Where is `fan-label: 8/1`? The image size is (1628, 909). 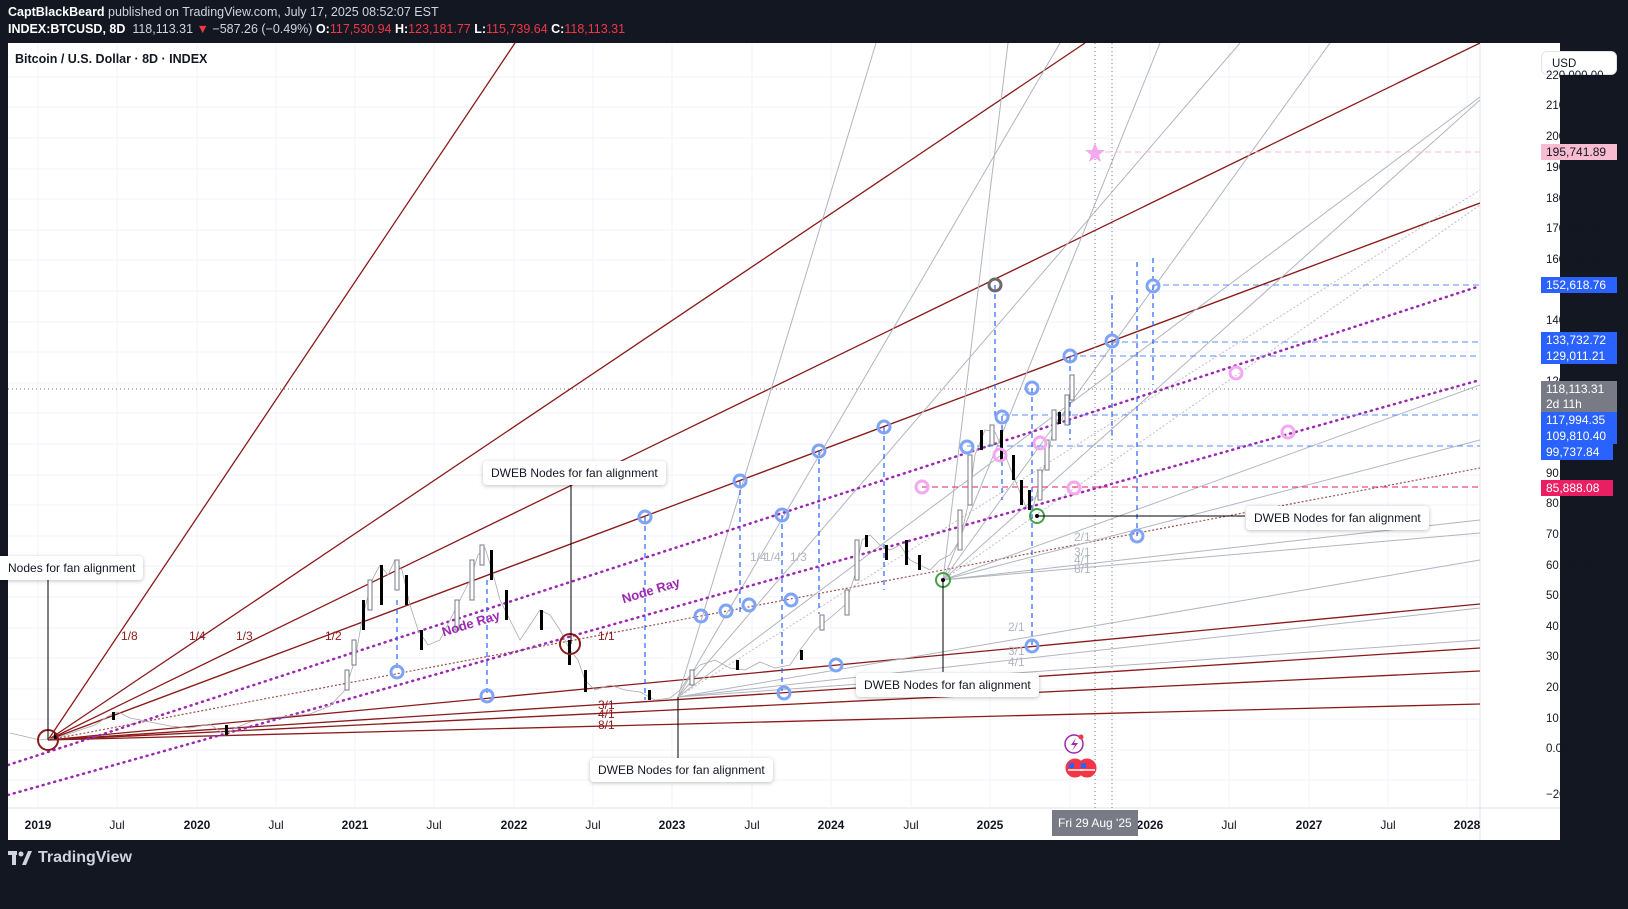 fan-label: 8/1 is located at coordinates (1082, 569).